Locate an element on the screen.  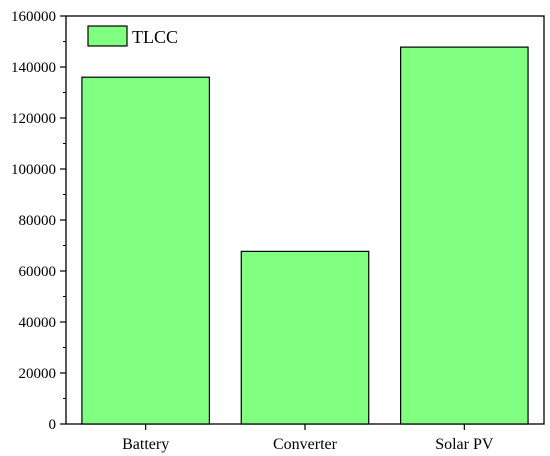
x-tick-label: Converter is located at coordinates (305, 444).